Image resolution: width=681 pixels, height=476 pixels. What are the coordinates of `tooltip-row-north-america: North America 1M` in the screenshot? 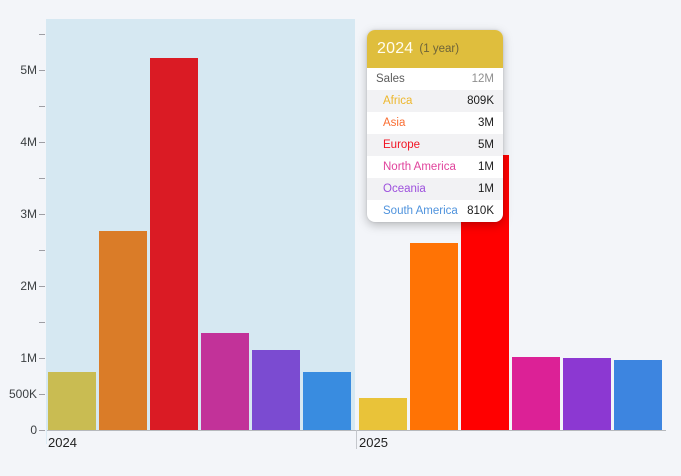 It's located at (435, 167).